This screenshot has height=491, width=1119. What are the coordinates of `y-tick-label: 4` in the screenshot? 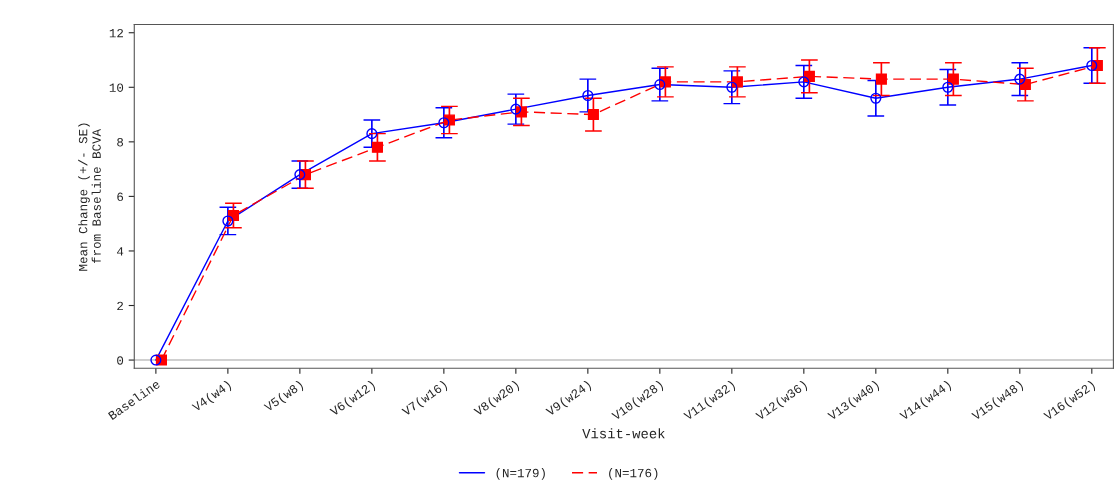 It's located at (120, 251).